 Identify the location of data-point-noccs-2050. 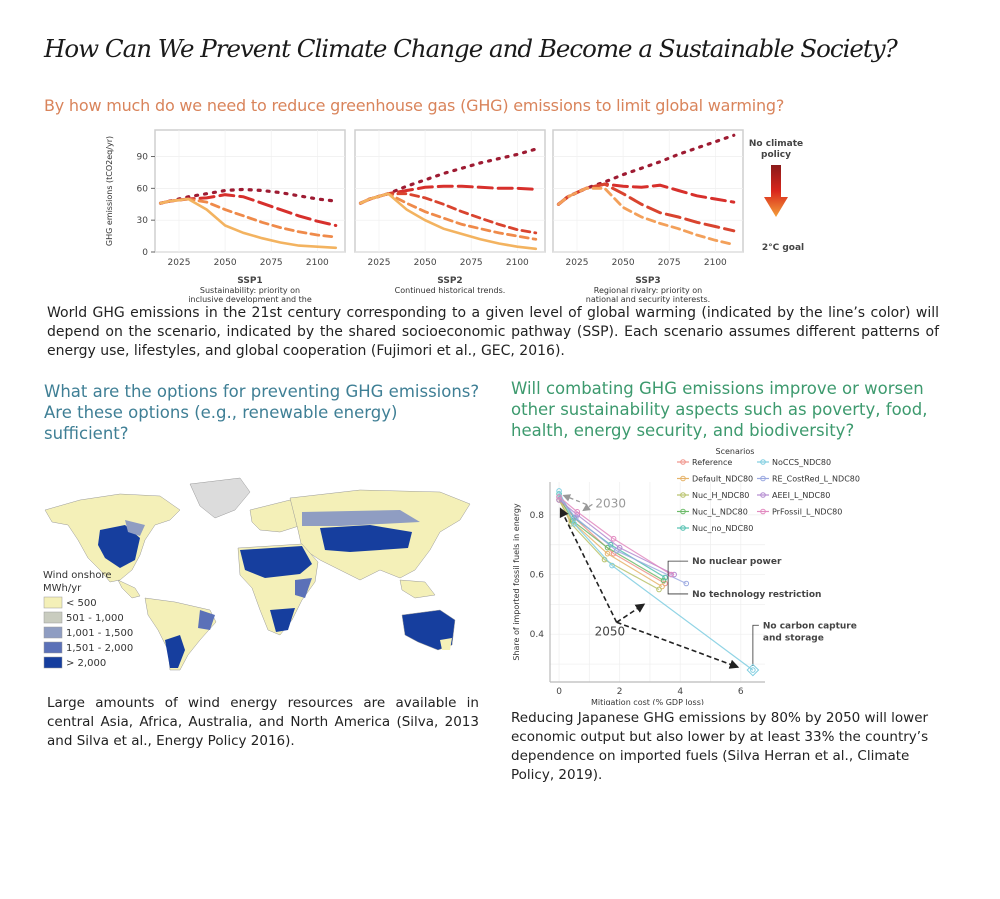
(753, 670).